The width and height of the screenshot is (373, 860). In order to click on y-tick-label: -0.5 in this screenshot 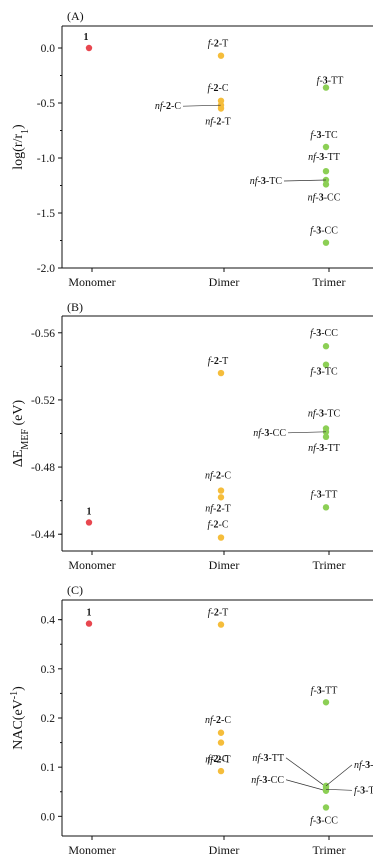, I will do `click(46, 104)`.